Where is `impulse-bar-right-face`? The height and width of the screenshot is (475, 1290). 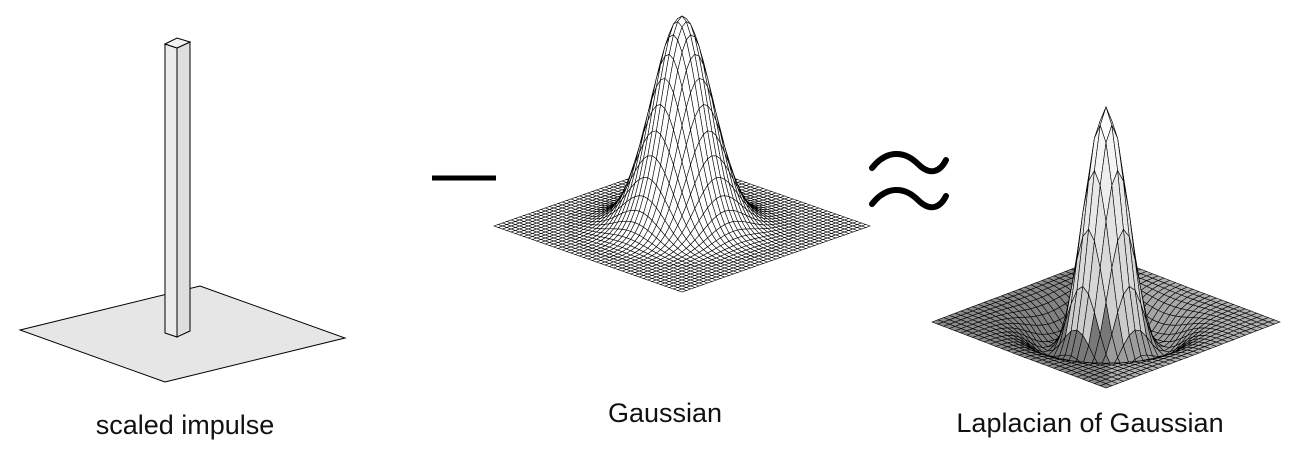 impulse-bar-right-face is located at coordinates (183, 189).